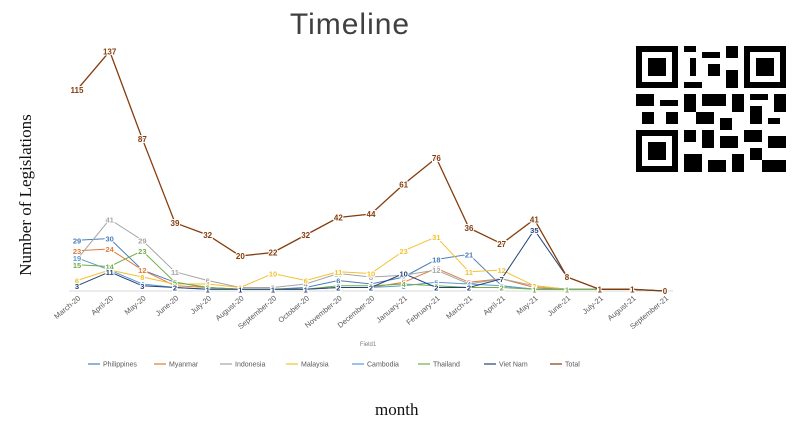 This screenshot has height=428, width=792. What do you see at coordinates (142, 270) in the screenshot?
I see `data-label: 12` at bounding box center [142, 270].